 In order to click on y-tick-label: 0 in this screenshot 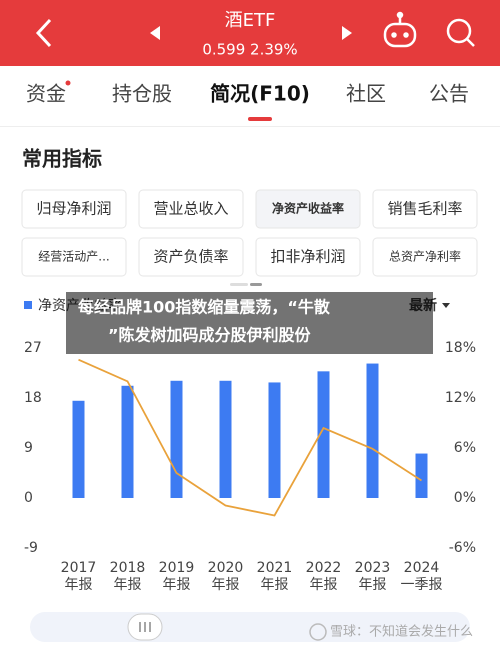, I will do `click(28, 498)`.